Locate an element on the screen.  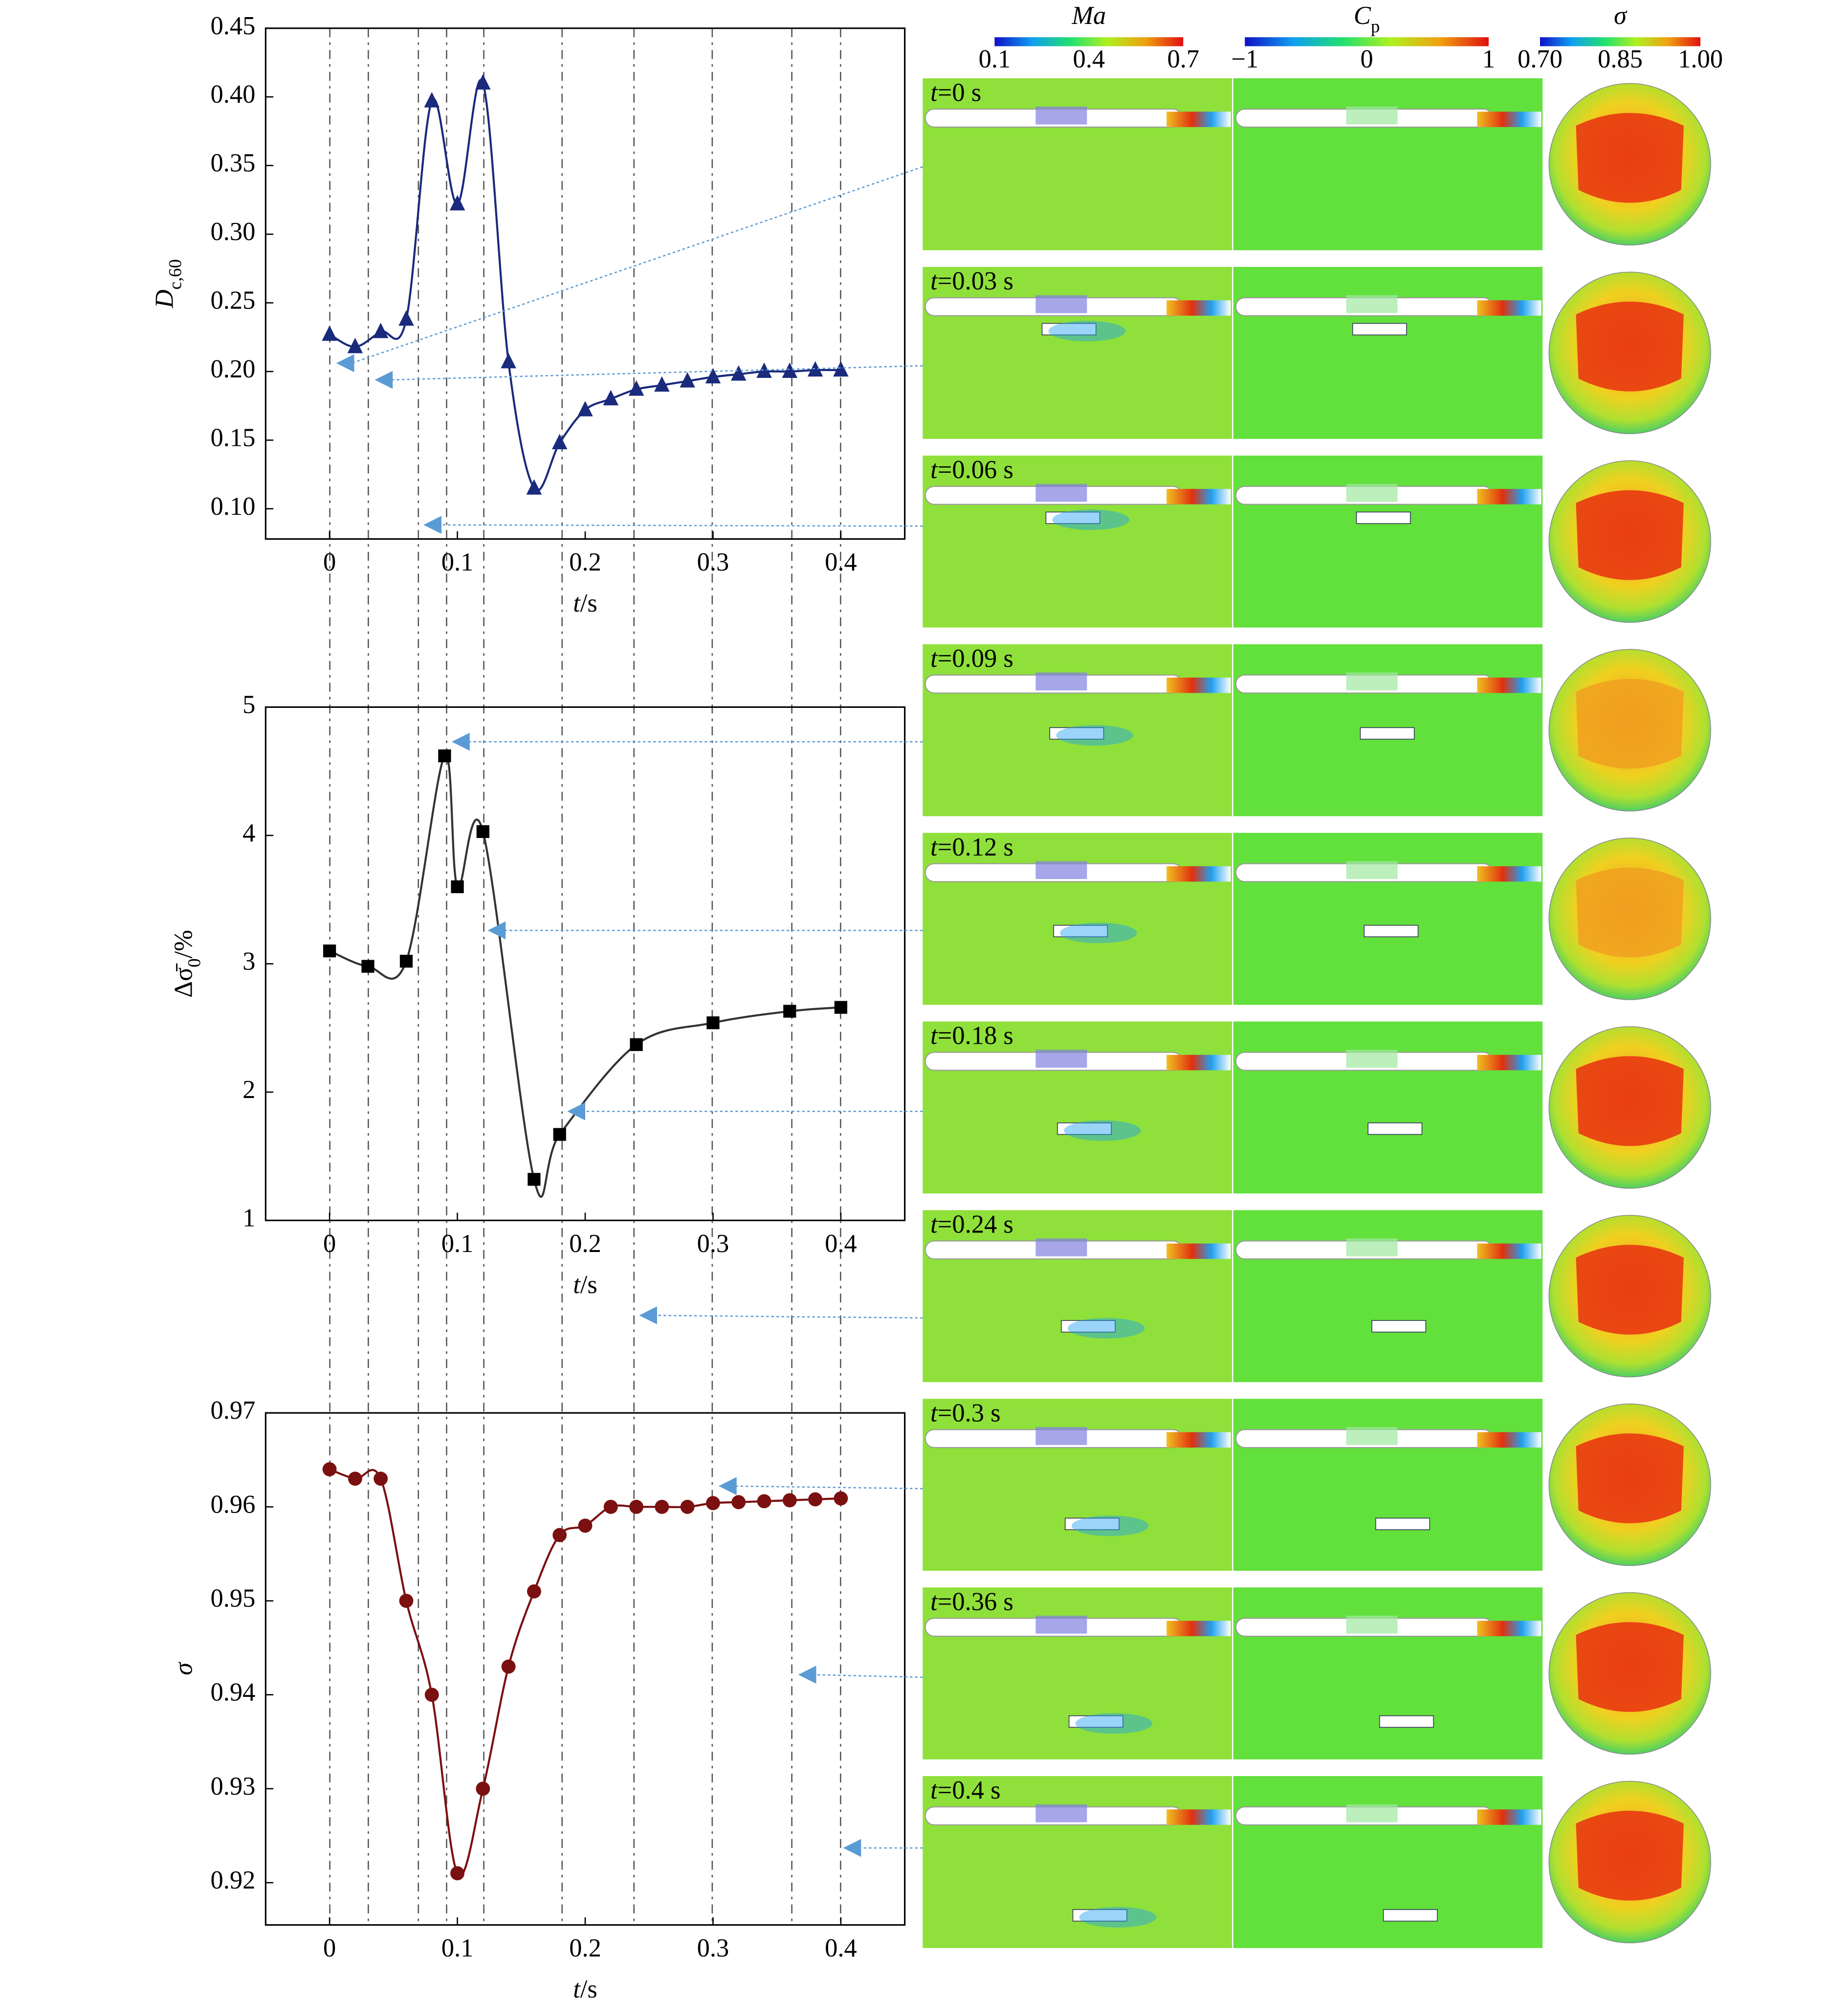
colorbar-title-part: σ is located at coordinates (1621, 16).